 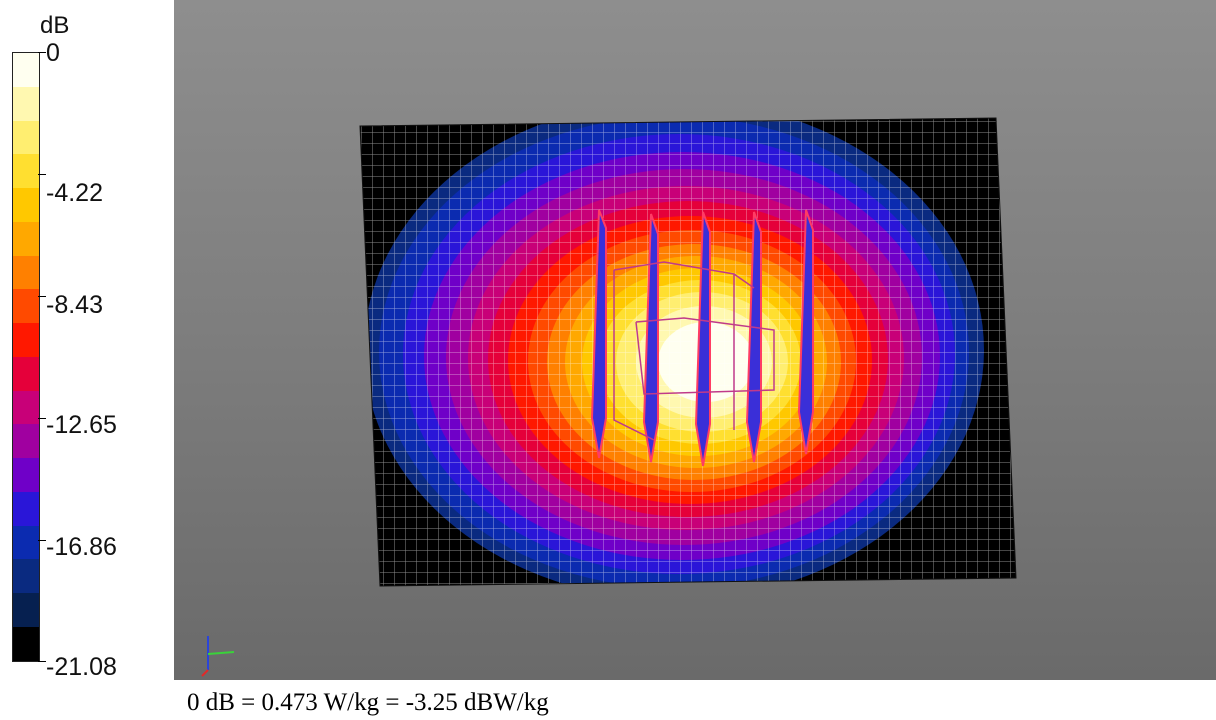 I want to click on colorbar-legend: dB 0 -4.22 -8.43 -12.65 -16.86 -21.08, so click(x=88, y=360).